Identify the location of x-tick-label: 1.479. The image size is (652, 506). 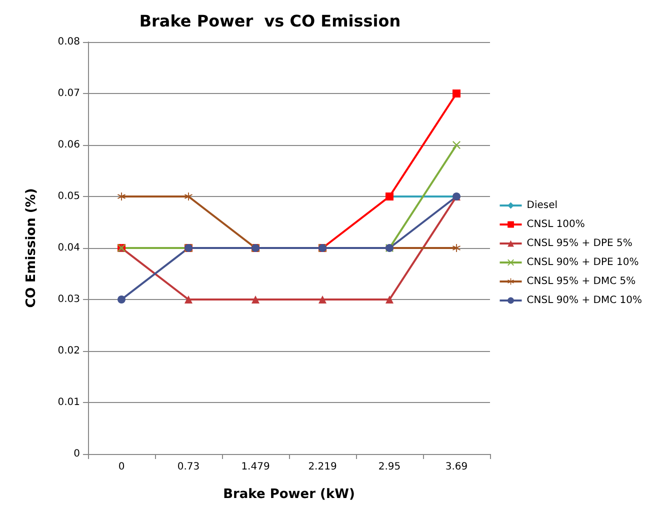
(255, 467).